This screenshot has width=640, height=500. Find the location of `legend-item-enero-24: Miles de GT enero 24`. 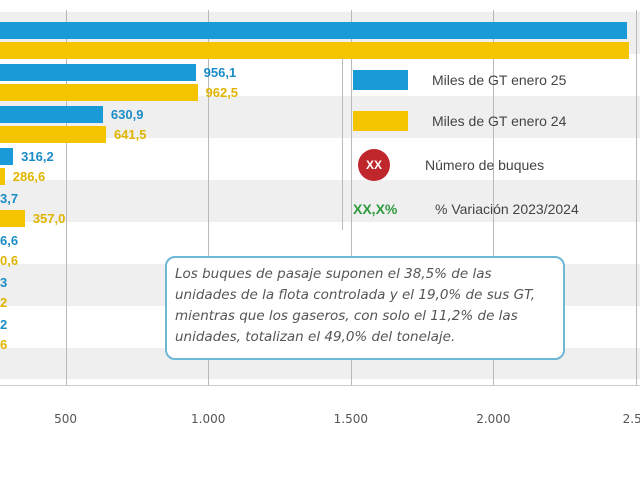

legend-item-enero-24: Miles de GT enero 24 is located at coordinates (459, 121).